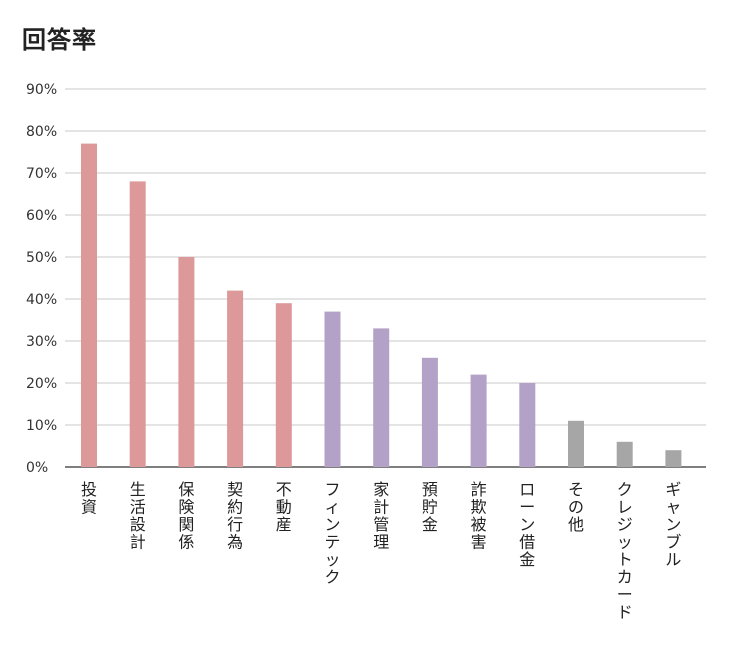 The width and height of the screenshot is (730, 650). What do you see at coordinates (479, 507) in the screenshot?
I see `x-category-label: 欺` at bounding box center [479, 507].